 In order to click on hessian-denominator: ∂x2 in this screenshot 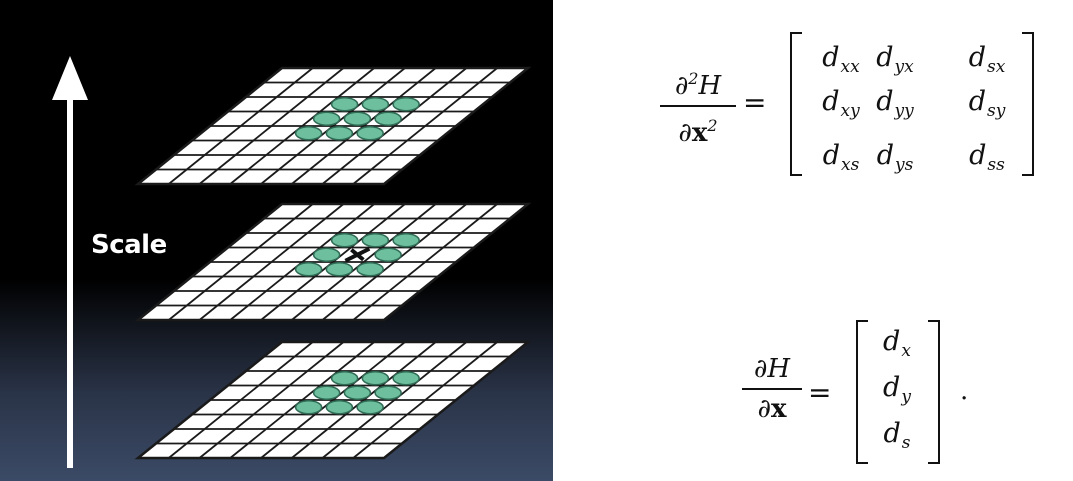, I will do `click(698, 129)`.